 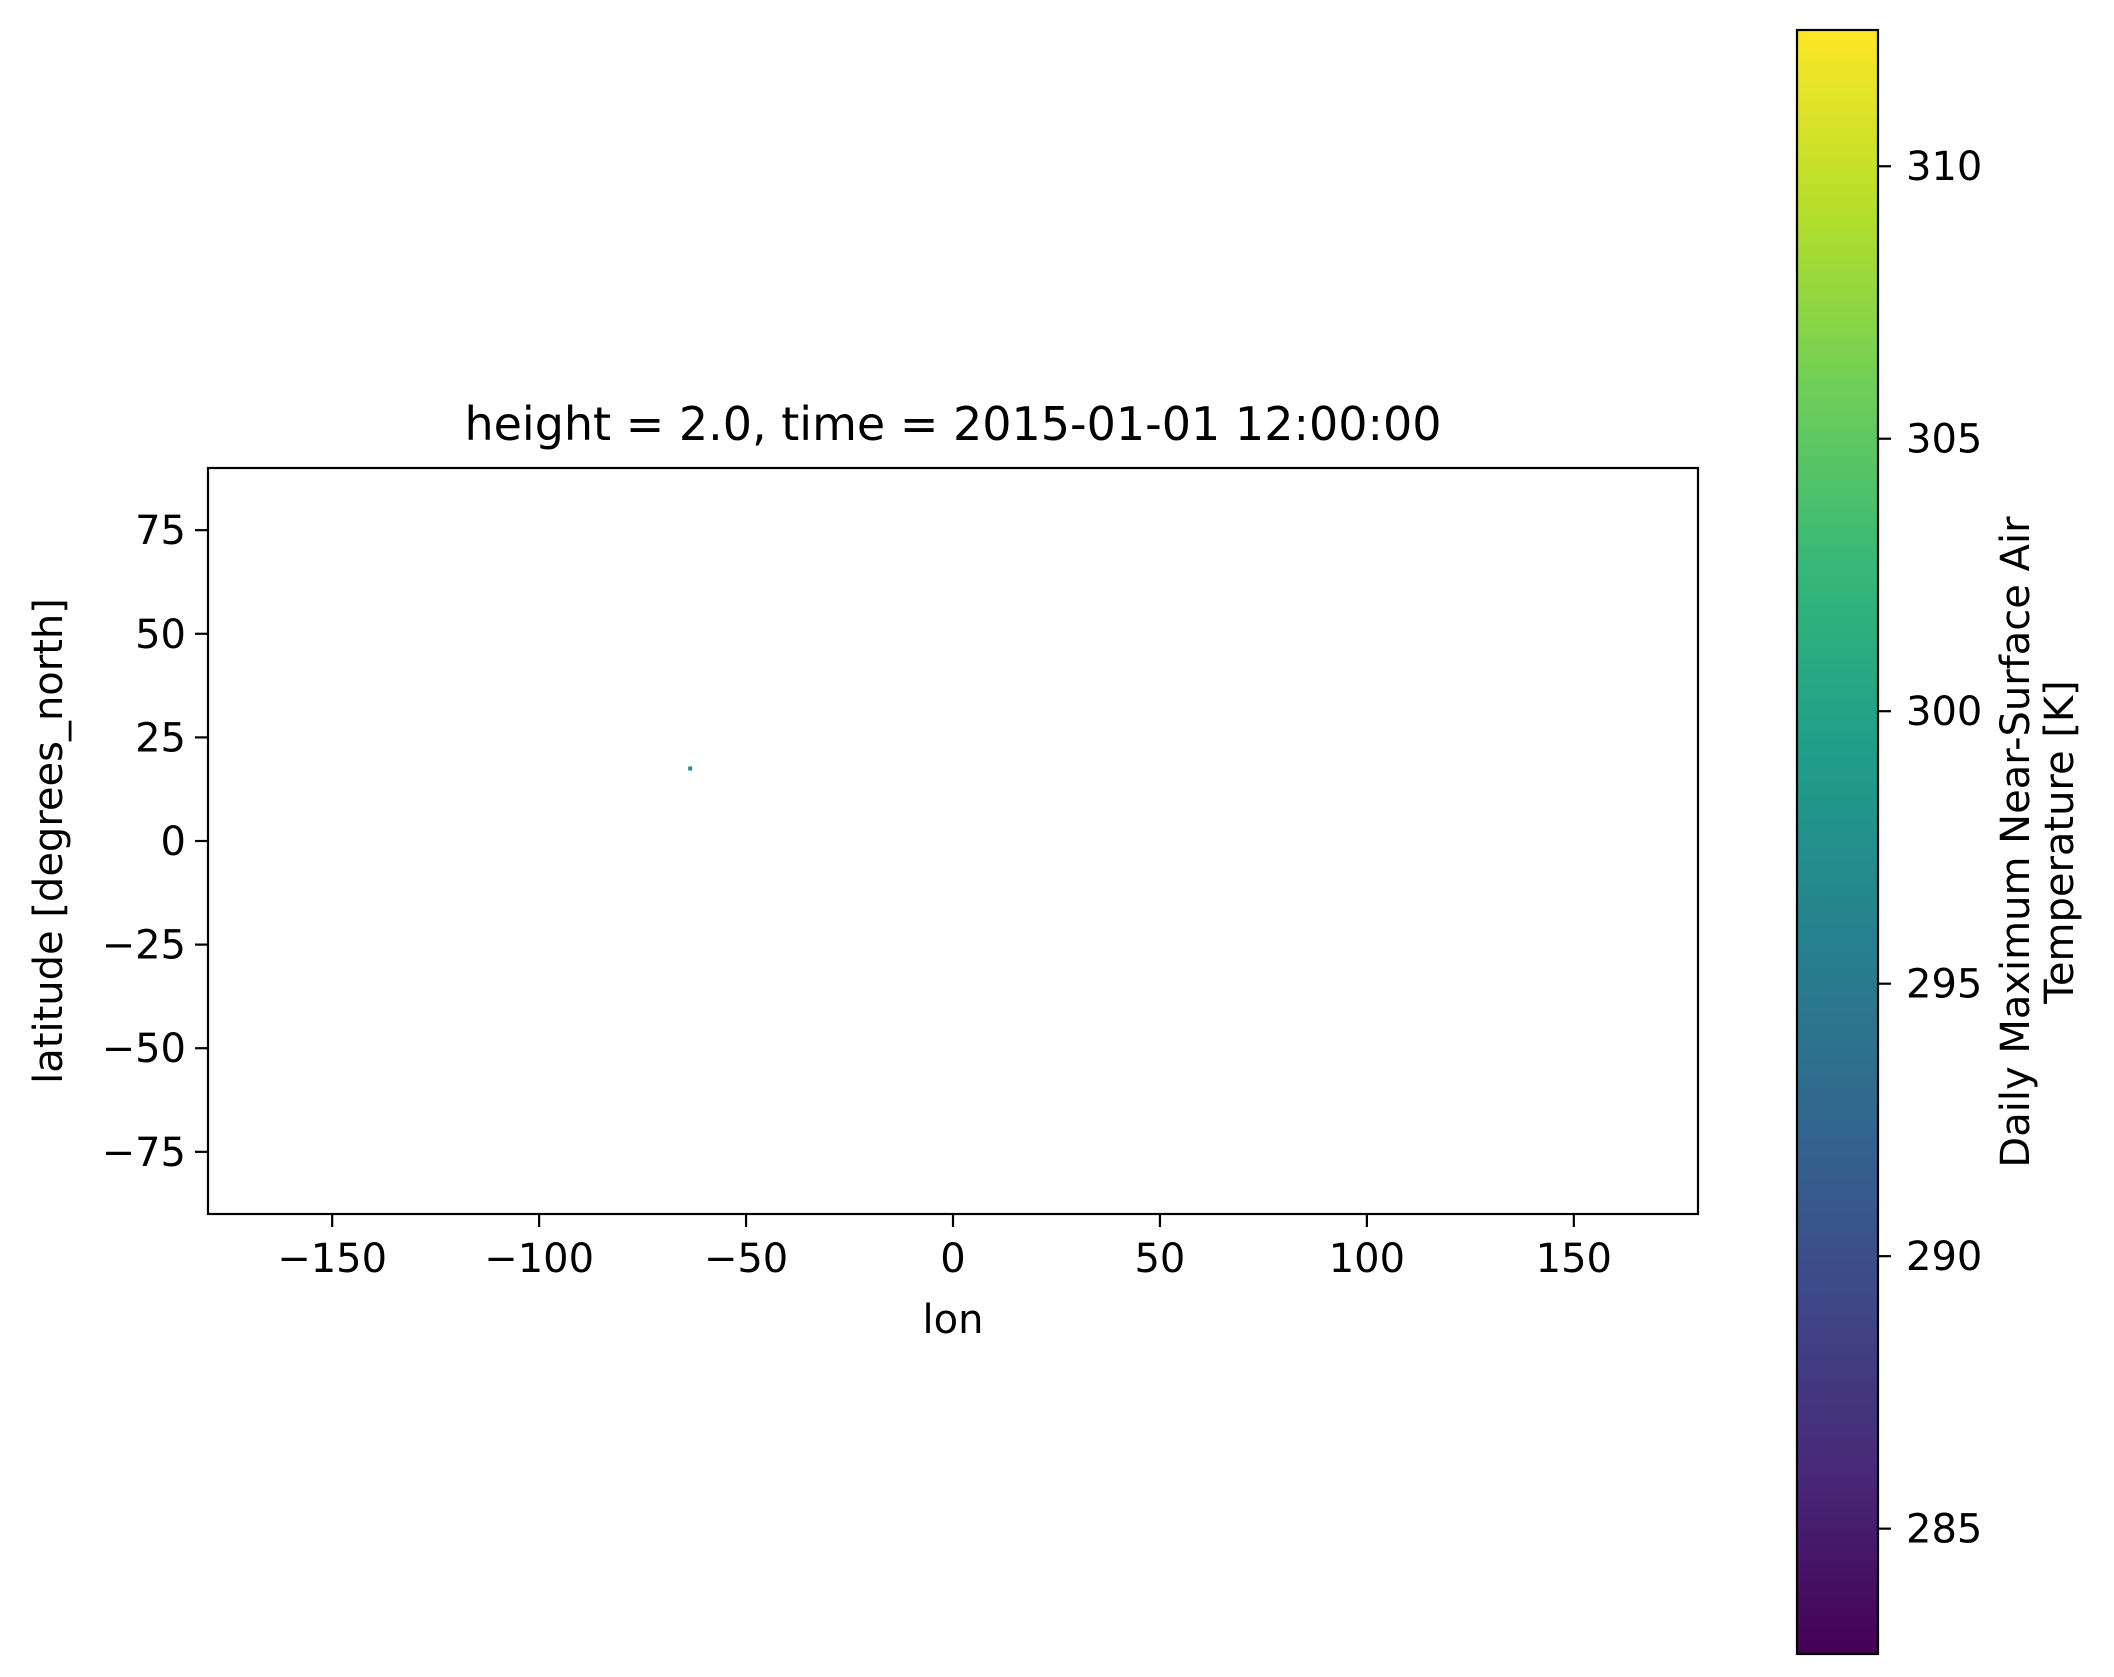 What do you see at coordinates (2016, 842) in the screenshot?
I see `colorbar-label-line1: Daily Maximum Near-Surface Air` at bounding box center [2016, 842].